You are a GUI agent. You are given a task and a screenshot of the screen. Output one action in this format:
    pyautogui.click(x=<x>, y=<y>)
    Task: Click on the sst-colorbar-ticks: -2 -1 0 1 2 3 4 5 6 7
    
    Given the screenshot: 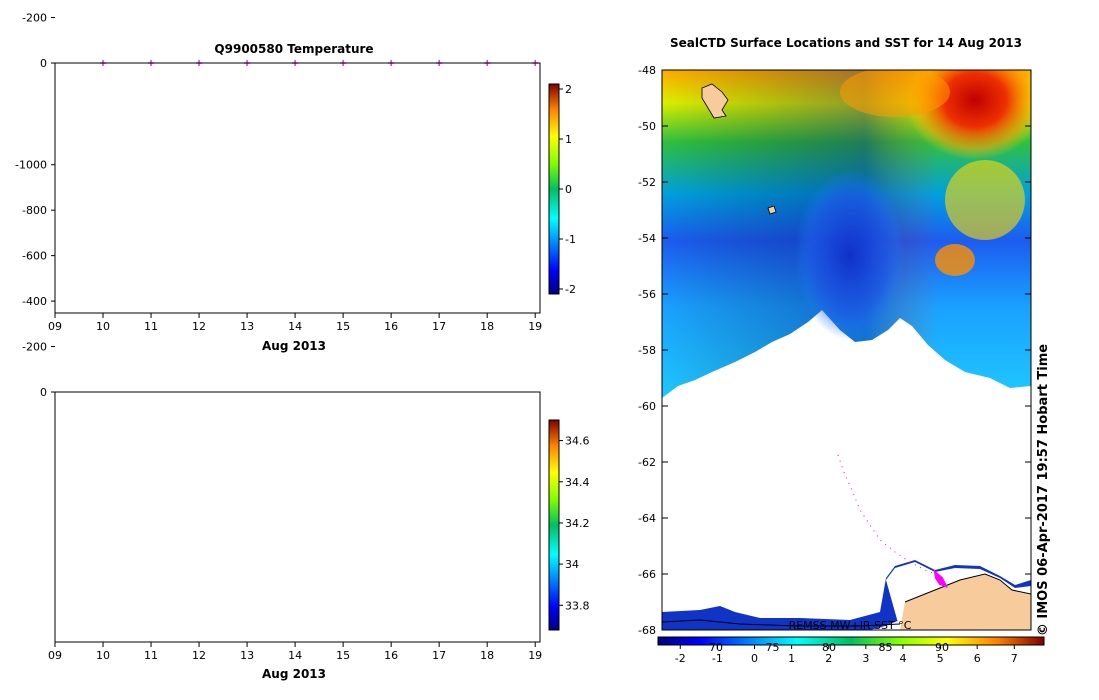 What is the action you would take?
    pyautogui.click(x=846, y=655)
    